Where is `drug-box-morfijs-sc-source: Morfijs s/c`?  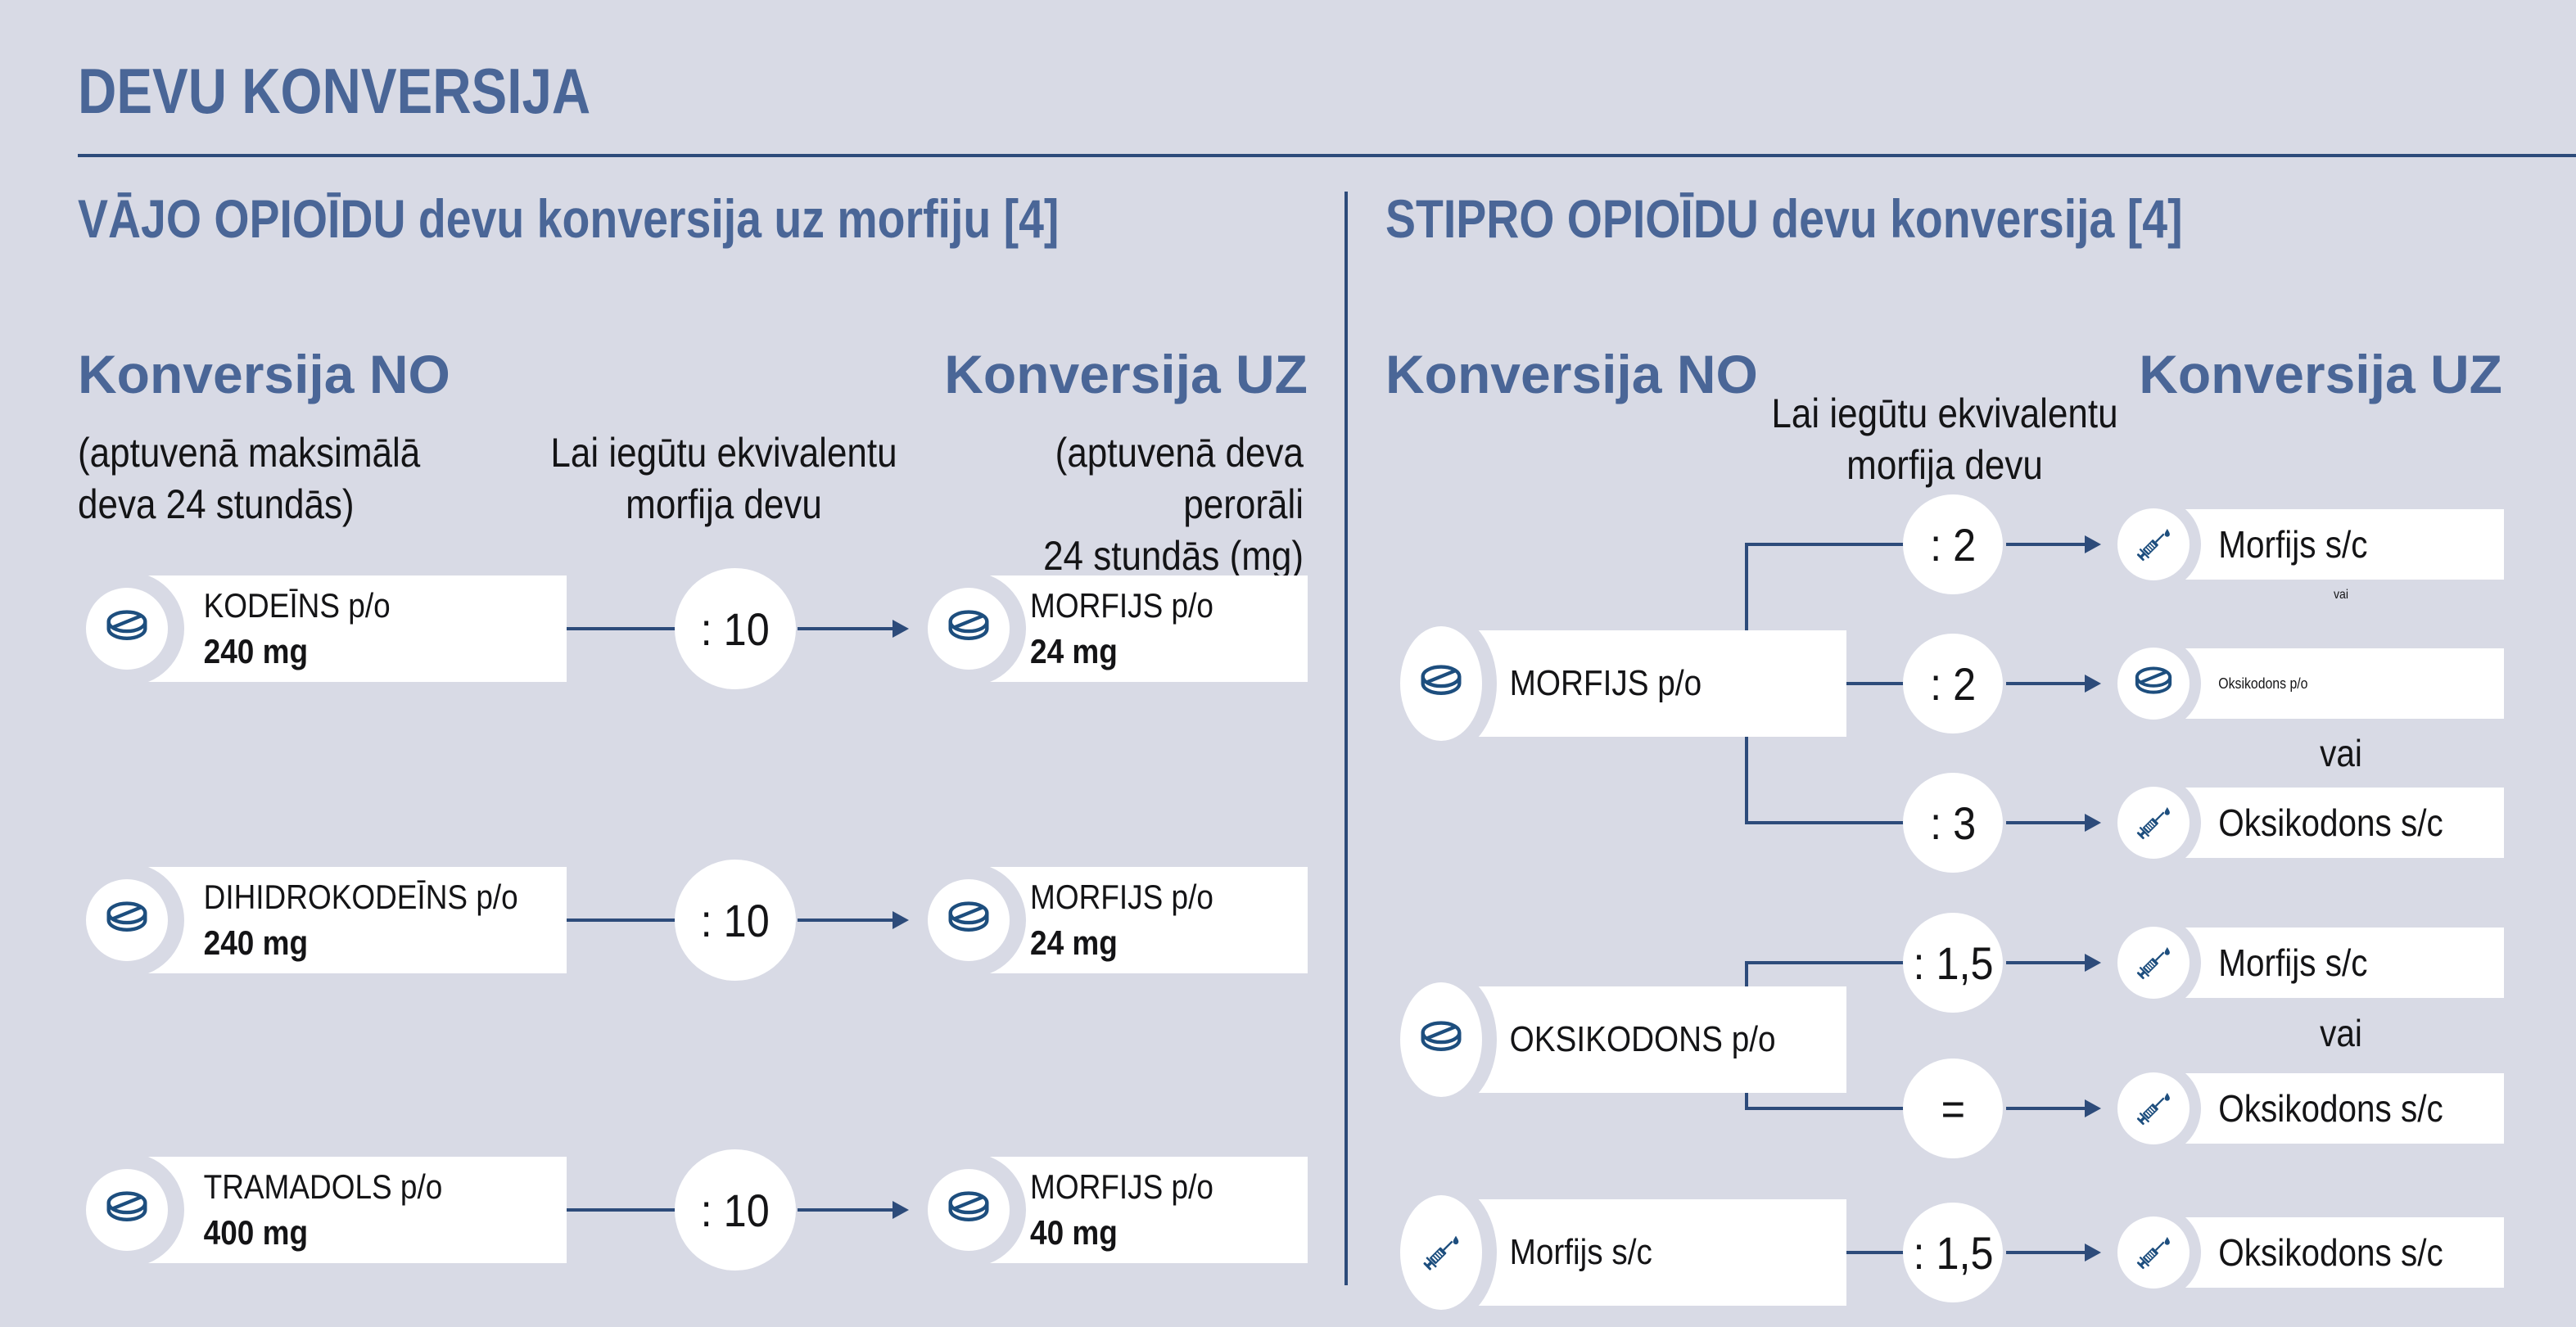
drug-box-morfijs-sc-source: Morfijs s/c is located at coordinates (1652, 1252).